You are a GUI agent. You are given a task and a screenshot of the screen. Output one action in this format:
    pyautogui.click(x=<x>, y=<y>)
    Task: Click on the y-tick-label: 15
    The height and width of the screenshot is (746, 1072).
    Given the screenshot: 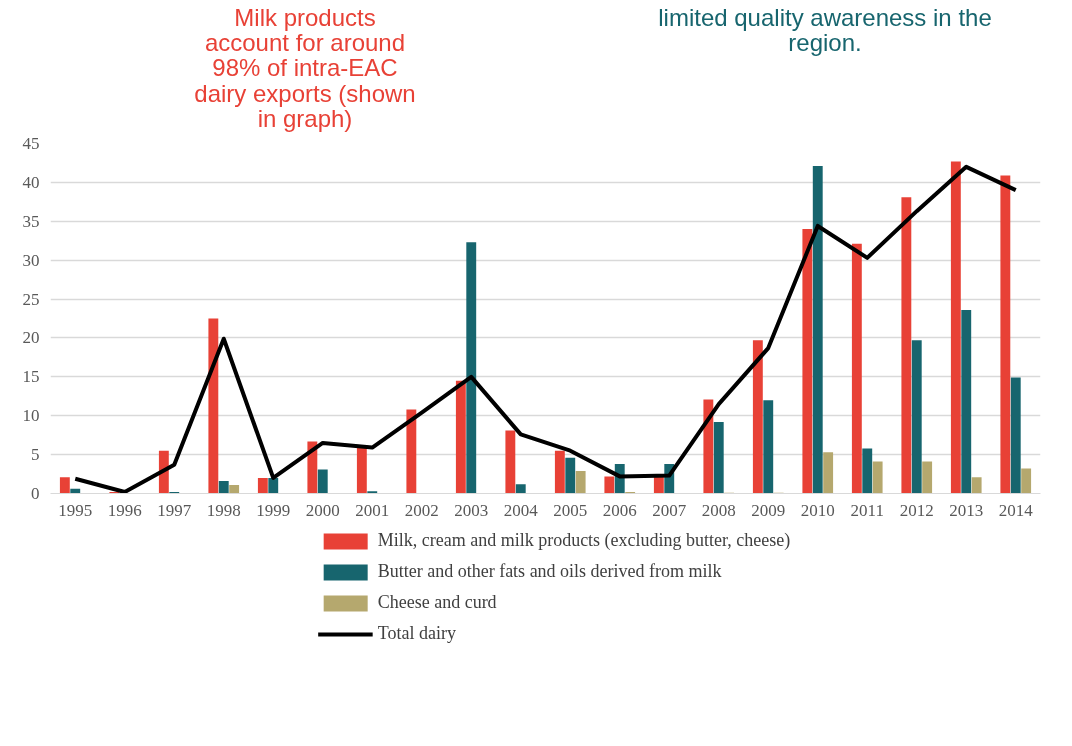 What is the action you would take?
    pyautogui.click(x=31, y=377)
    